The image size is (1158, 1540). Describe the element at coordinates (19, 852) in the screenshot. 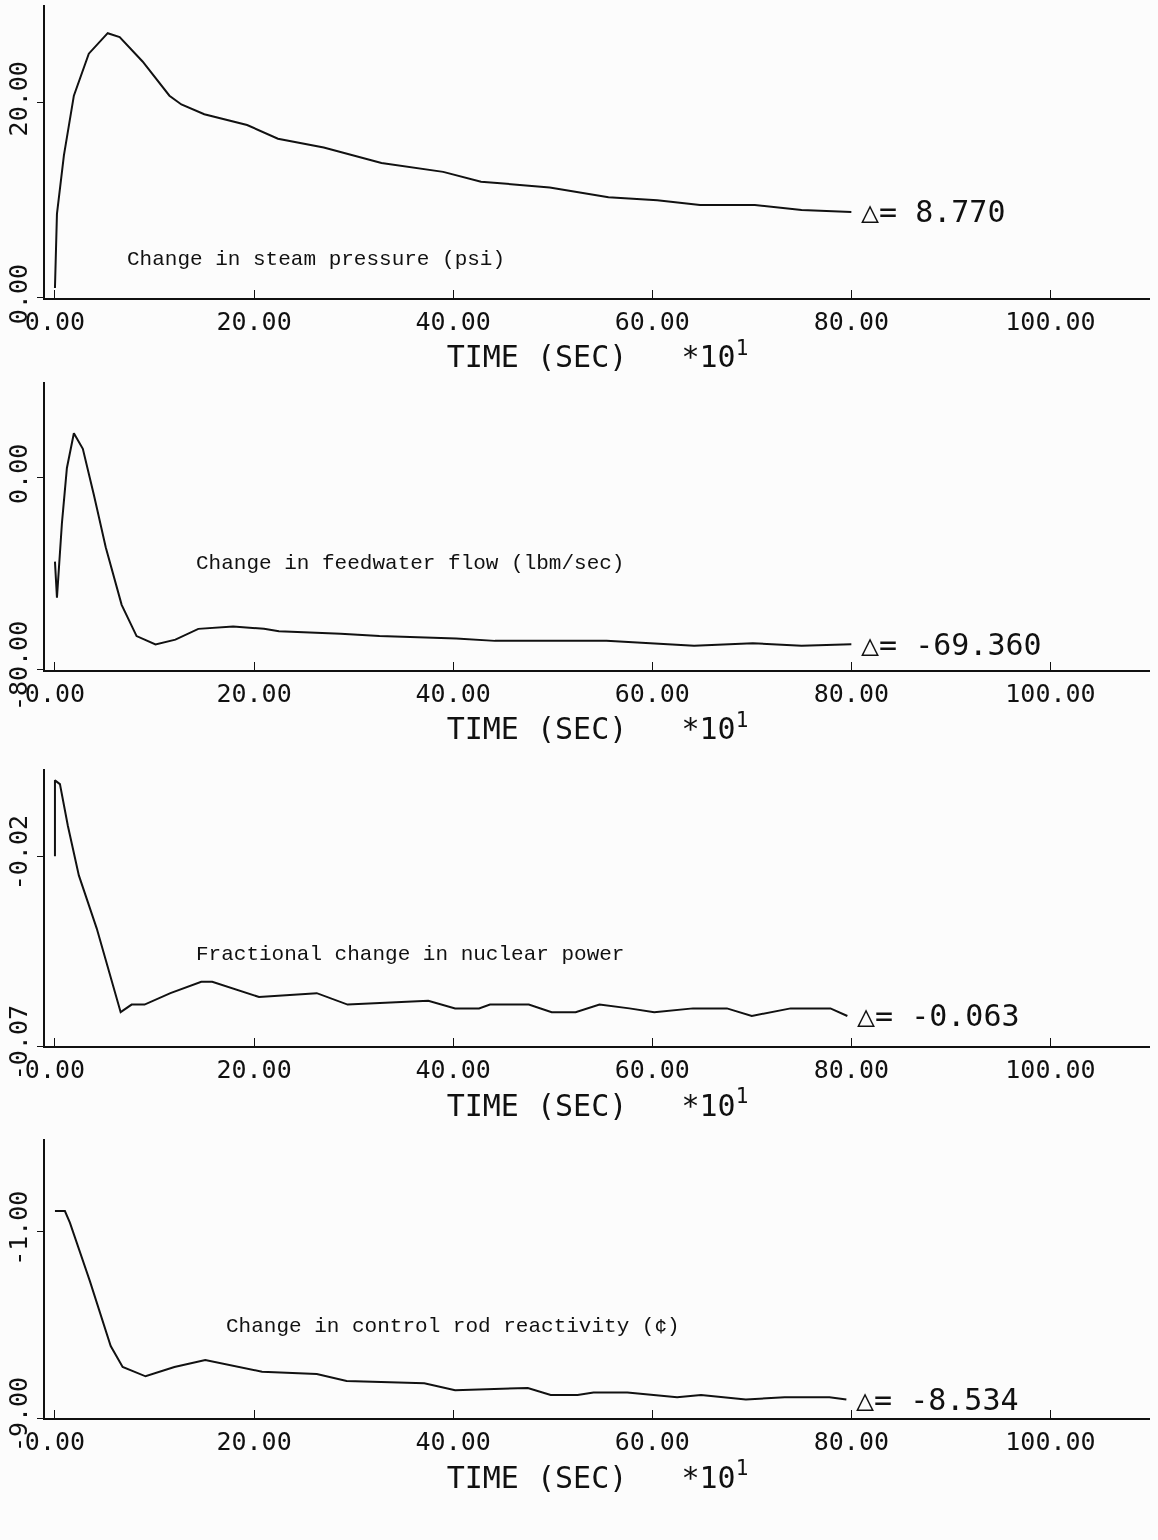

I see `y-tick-label: -0.02` at that location.